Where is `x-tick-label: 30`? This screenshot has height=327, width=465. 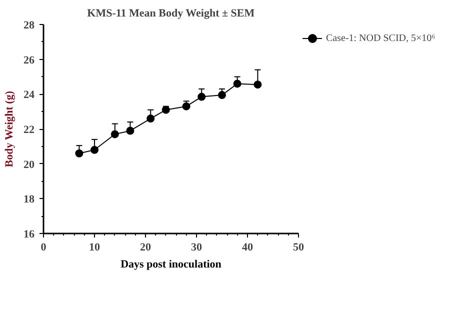
x-tick-label: 30 is located at coordinates (196, 248).